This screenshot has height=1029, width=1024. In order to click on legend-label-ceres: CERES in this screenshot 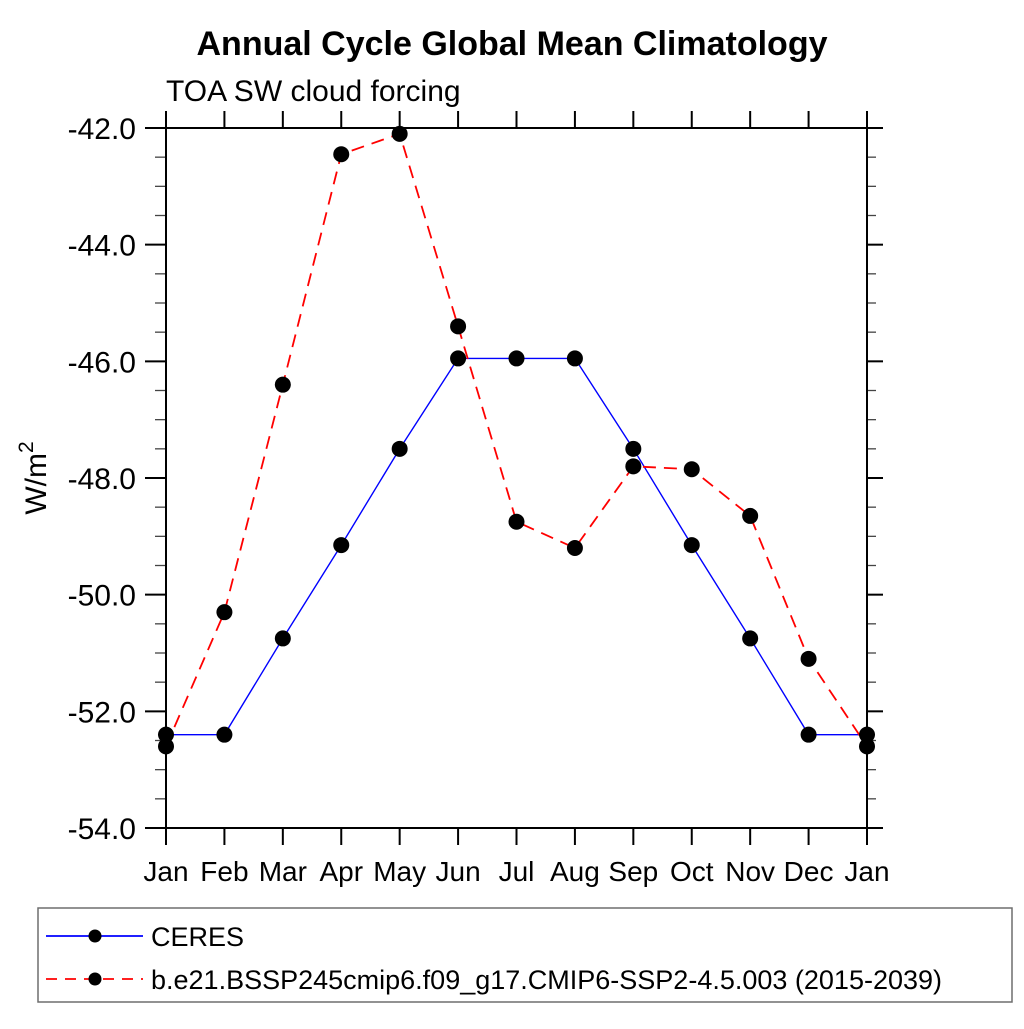, I will do `click(197, 937)`.